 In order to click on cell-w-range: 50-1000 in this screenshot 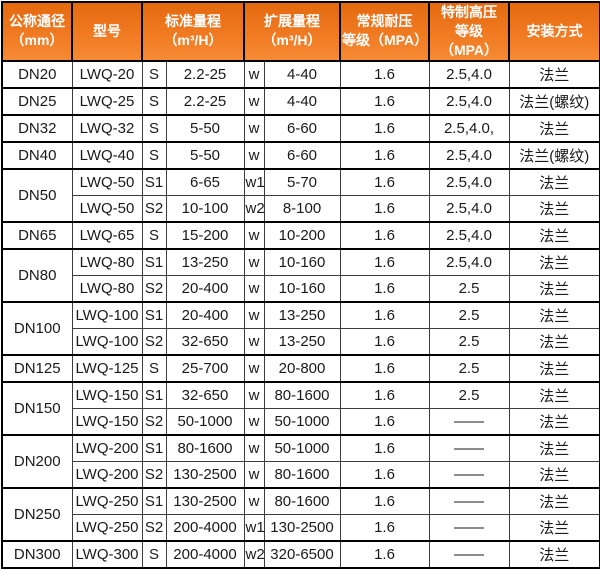, I will do `click(302, 421)`.